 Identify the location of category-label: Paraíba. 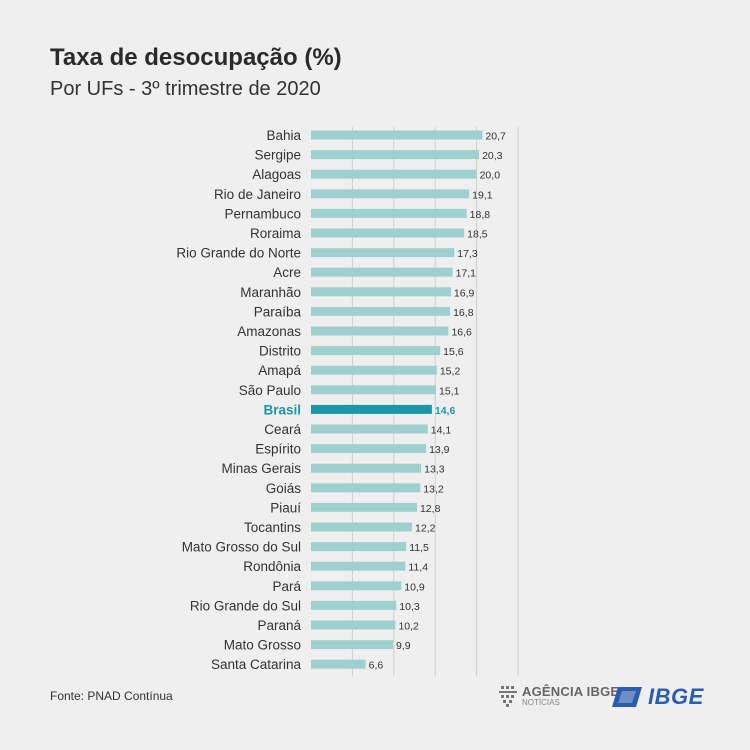
(278, 311).